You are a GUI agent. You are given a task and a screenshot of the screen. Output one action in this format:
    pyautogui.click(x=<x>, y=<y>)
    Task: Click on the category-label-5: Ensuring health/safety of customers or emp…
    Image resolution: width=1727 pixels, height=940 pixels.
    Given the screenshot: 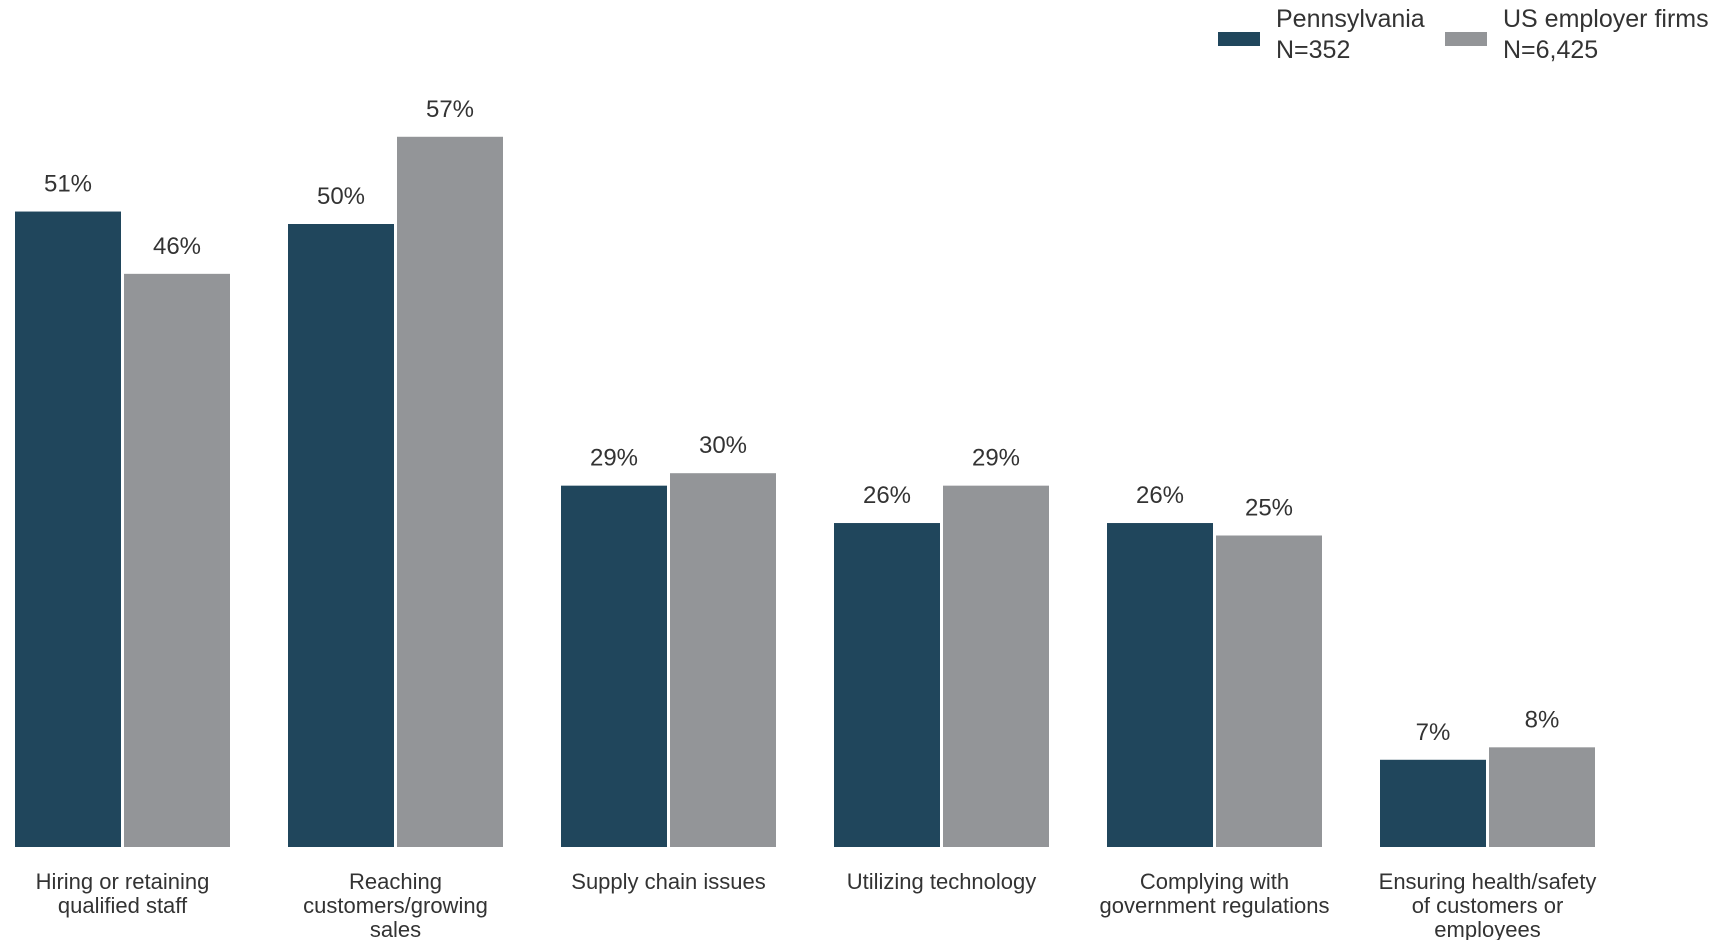 What is the action you would take?
    pyautogui.click(x=1488, y=904)
    